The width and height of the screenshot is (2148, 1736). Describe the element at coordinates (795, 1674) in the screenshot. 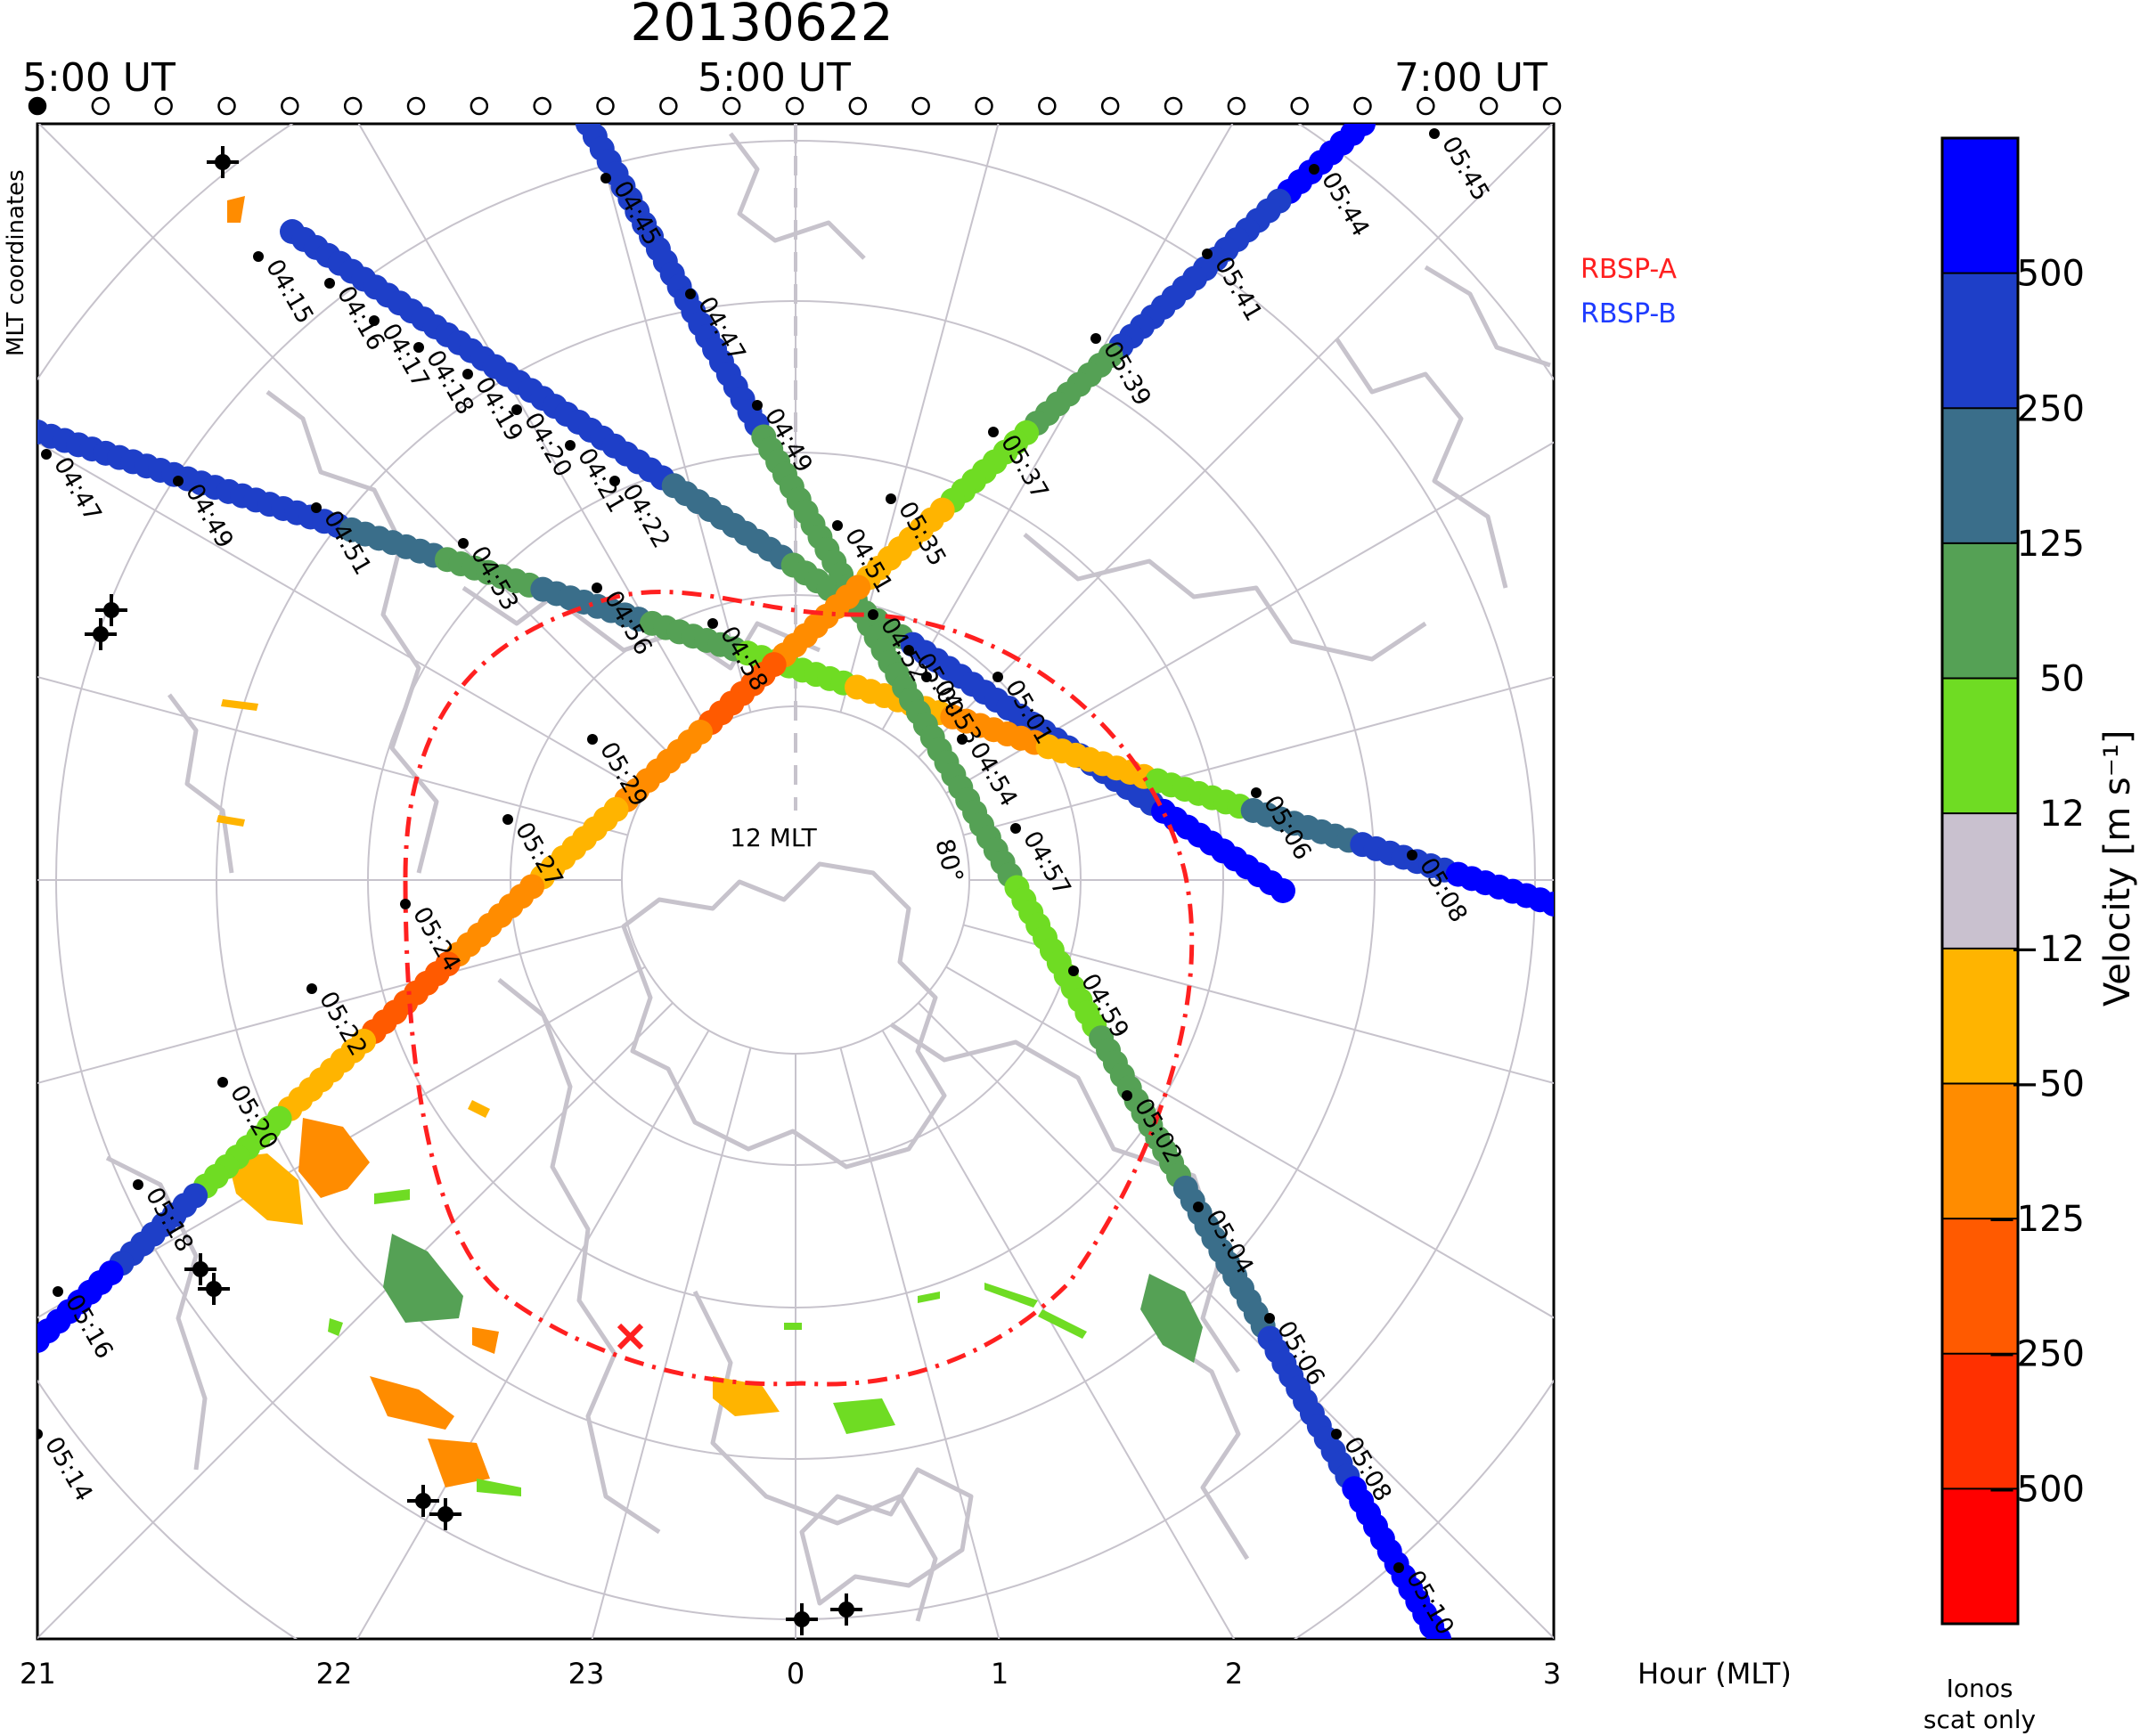

I see `x-axis-tick-label: 0` at that location.